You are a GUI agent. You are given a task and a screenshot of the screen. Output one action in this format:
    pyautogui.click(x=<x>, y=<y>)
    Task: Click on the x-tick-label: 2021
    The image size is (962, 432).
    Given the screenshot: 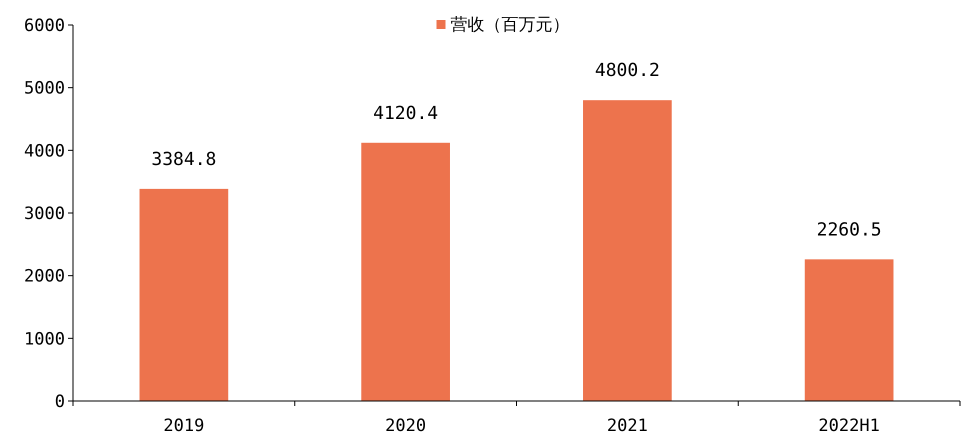 What is the action you would take?
    pyautogui.click(x=627, y=424)
    